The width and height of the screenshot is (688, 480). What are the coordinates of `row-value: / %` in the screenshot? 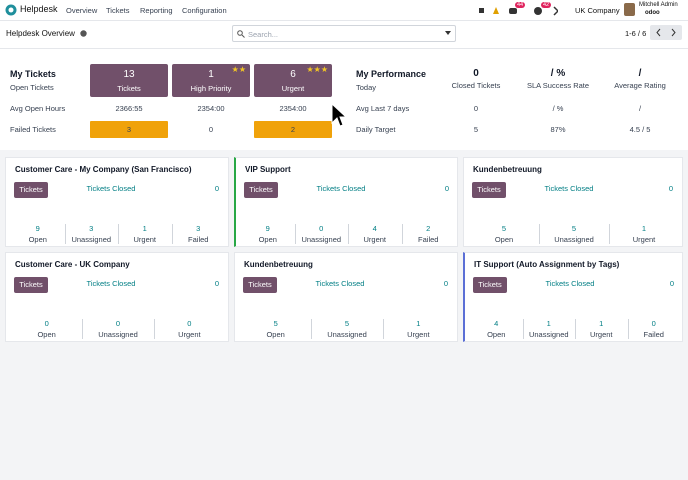 It's located at (558, 108).